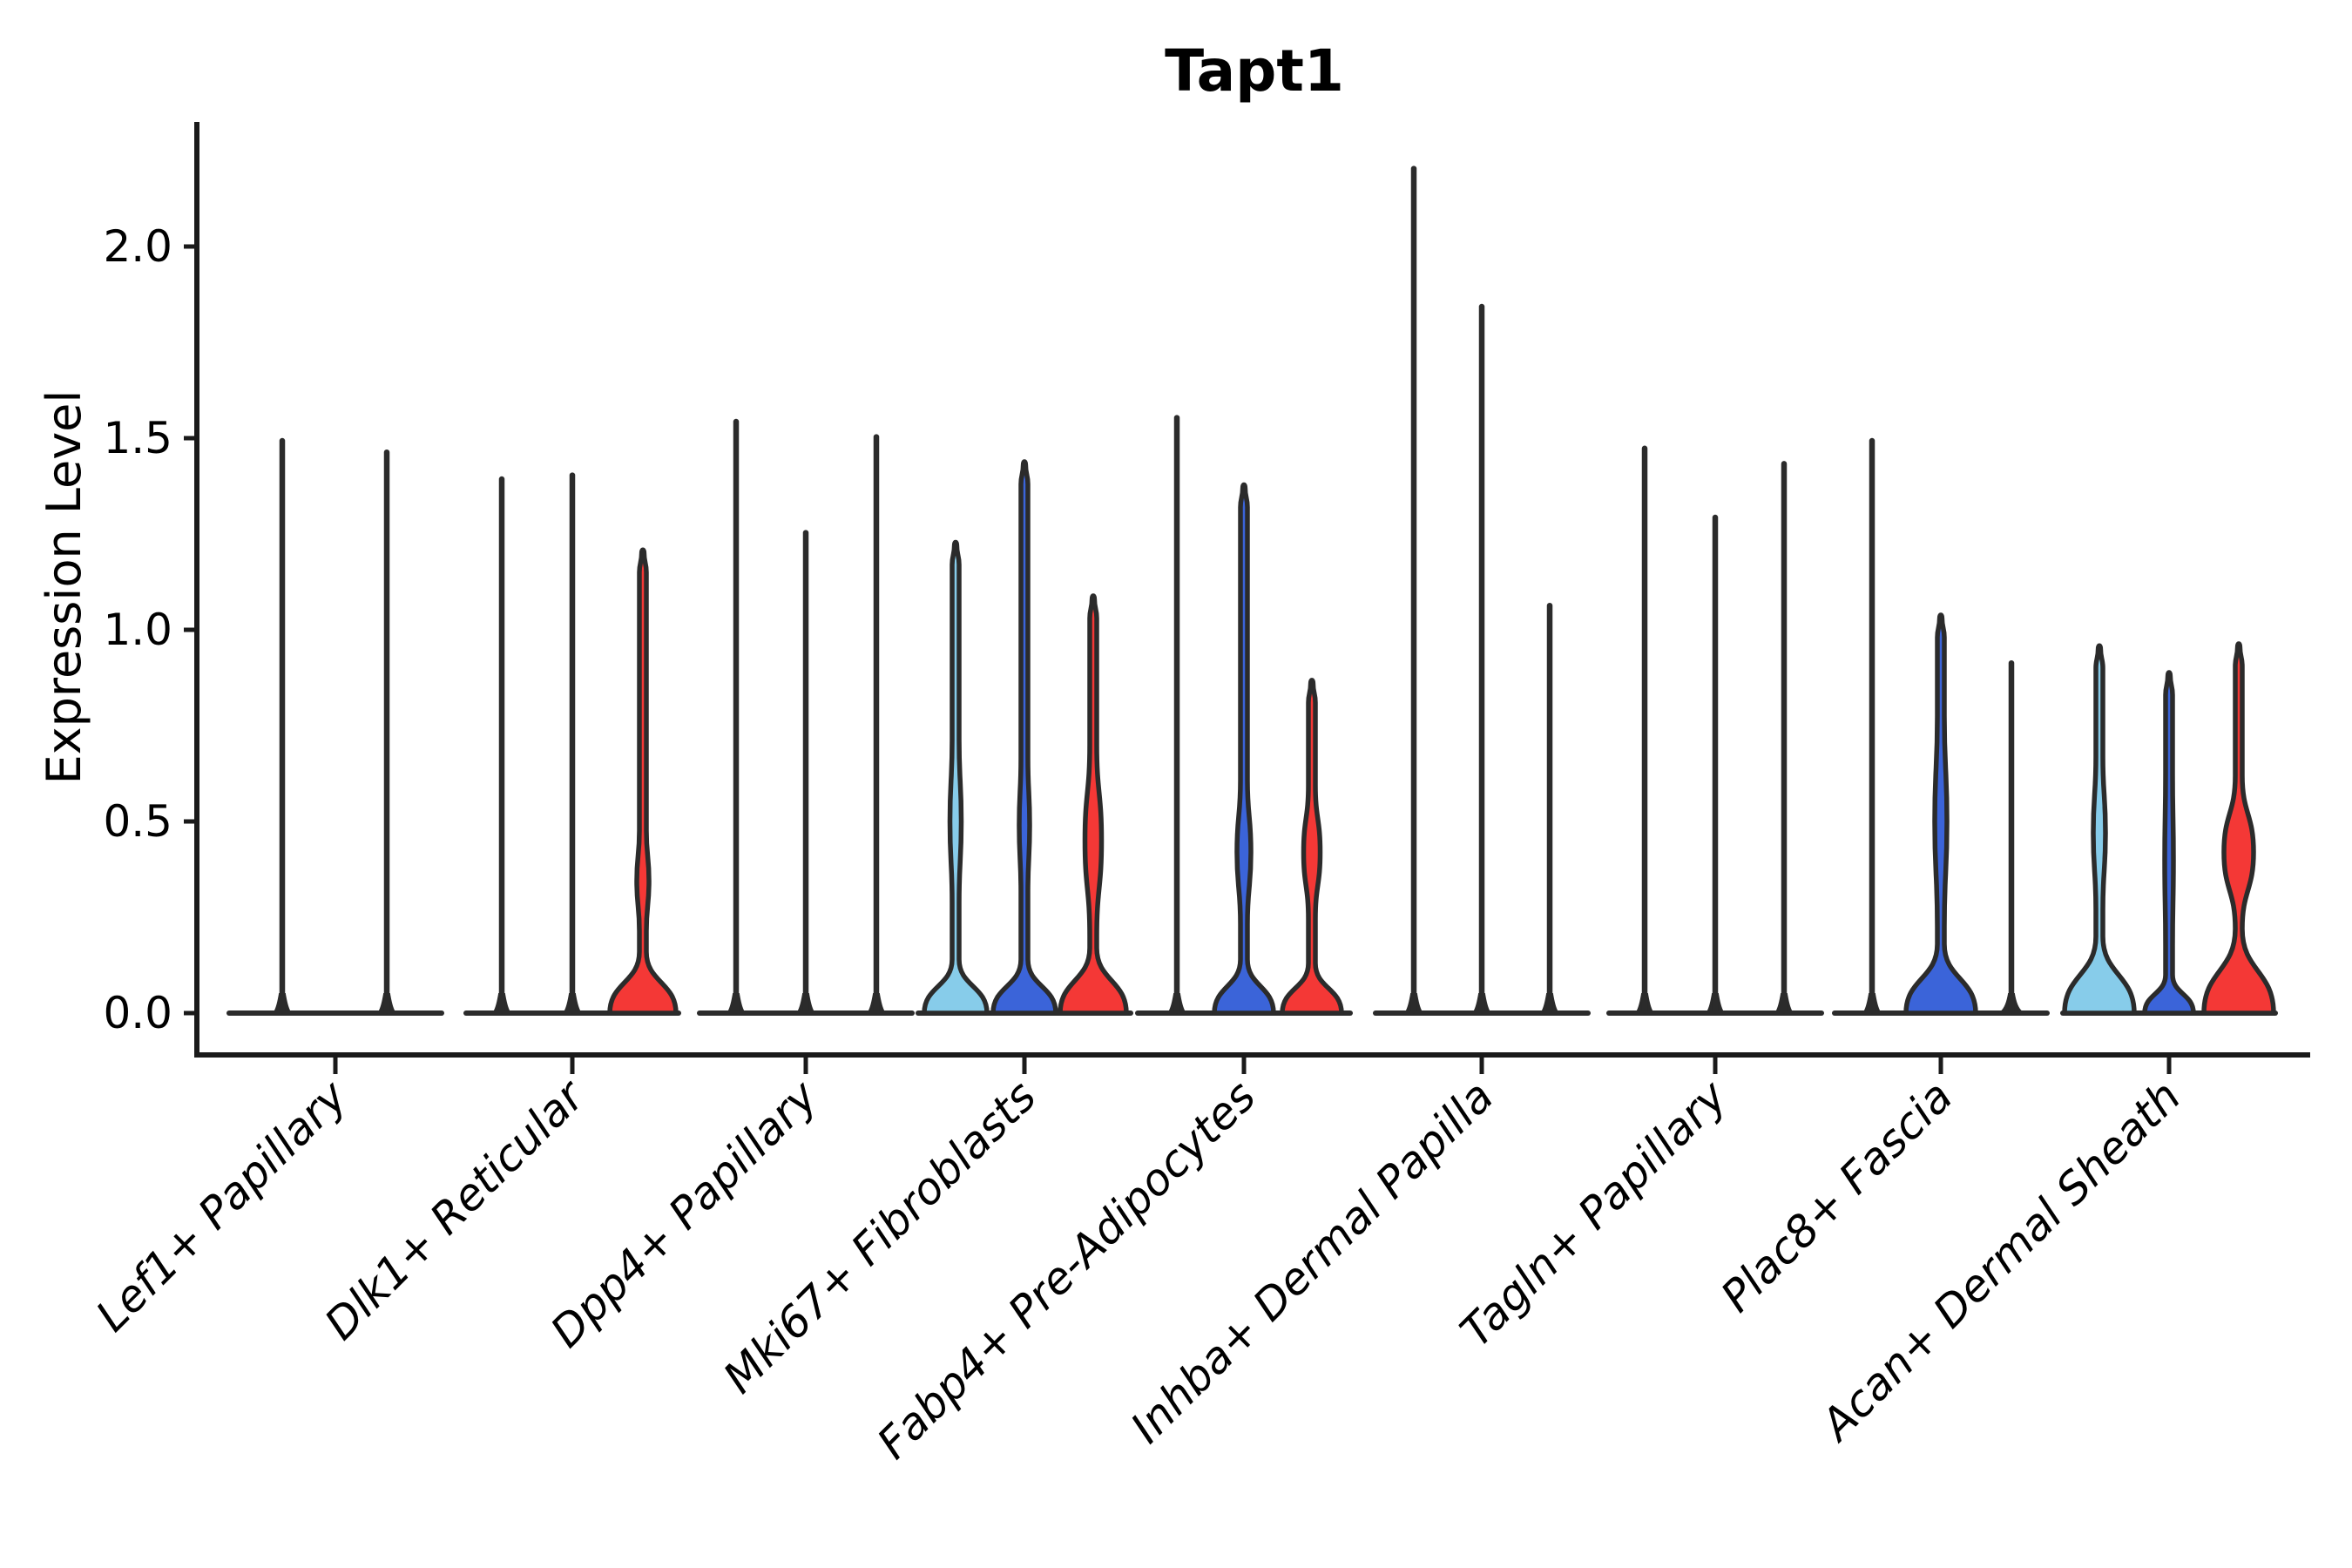  Describe the element at coordinates (1067, 1270) in the screenshot. I see `x-tick-label-fabp4-pre-adipocytes: Fabp4+ Pre-Adipocytes` at that location.